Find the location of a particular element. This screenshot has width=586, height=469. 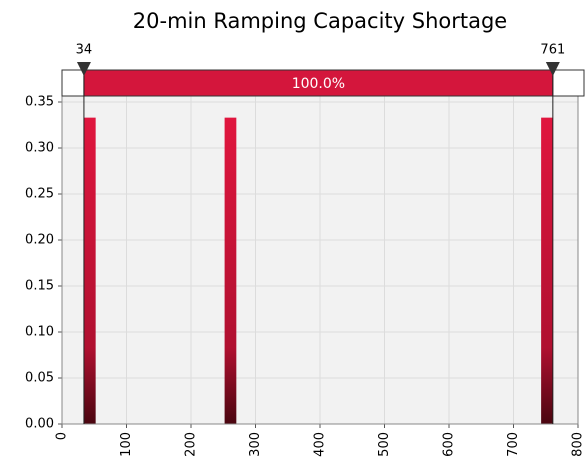

x-tick-label: 200 is located at coordinates (191, 444).